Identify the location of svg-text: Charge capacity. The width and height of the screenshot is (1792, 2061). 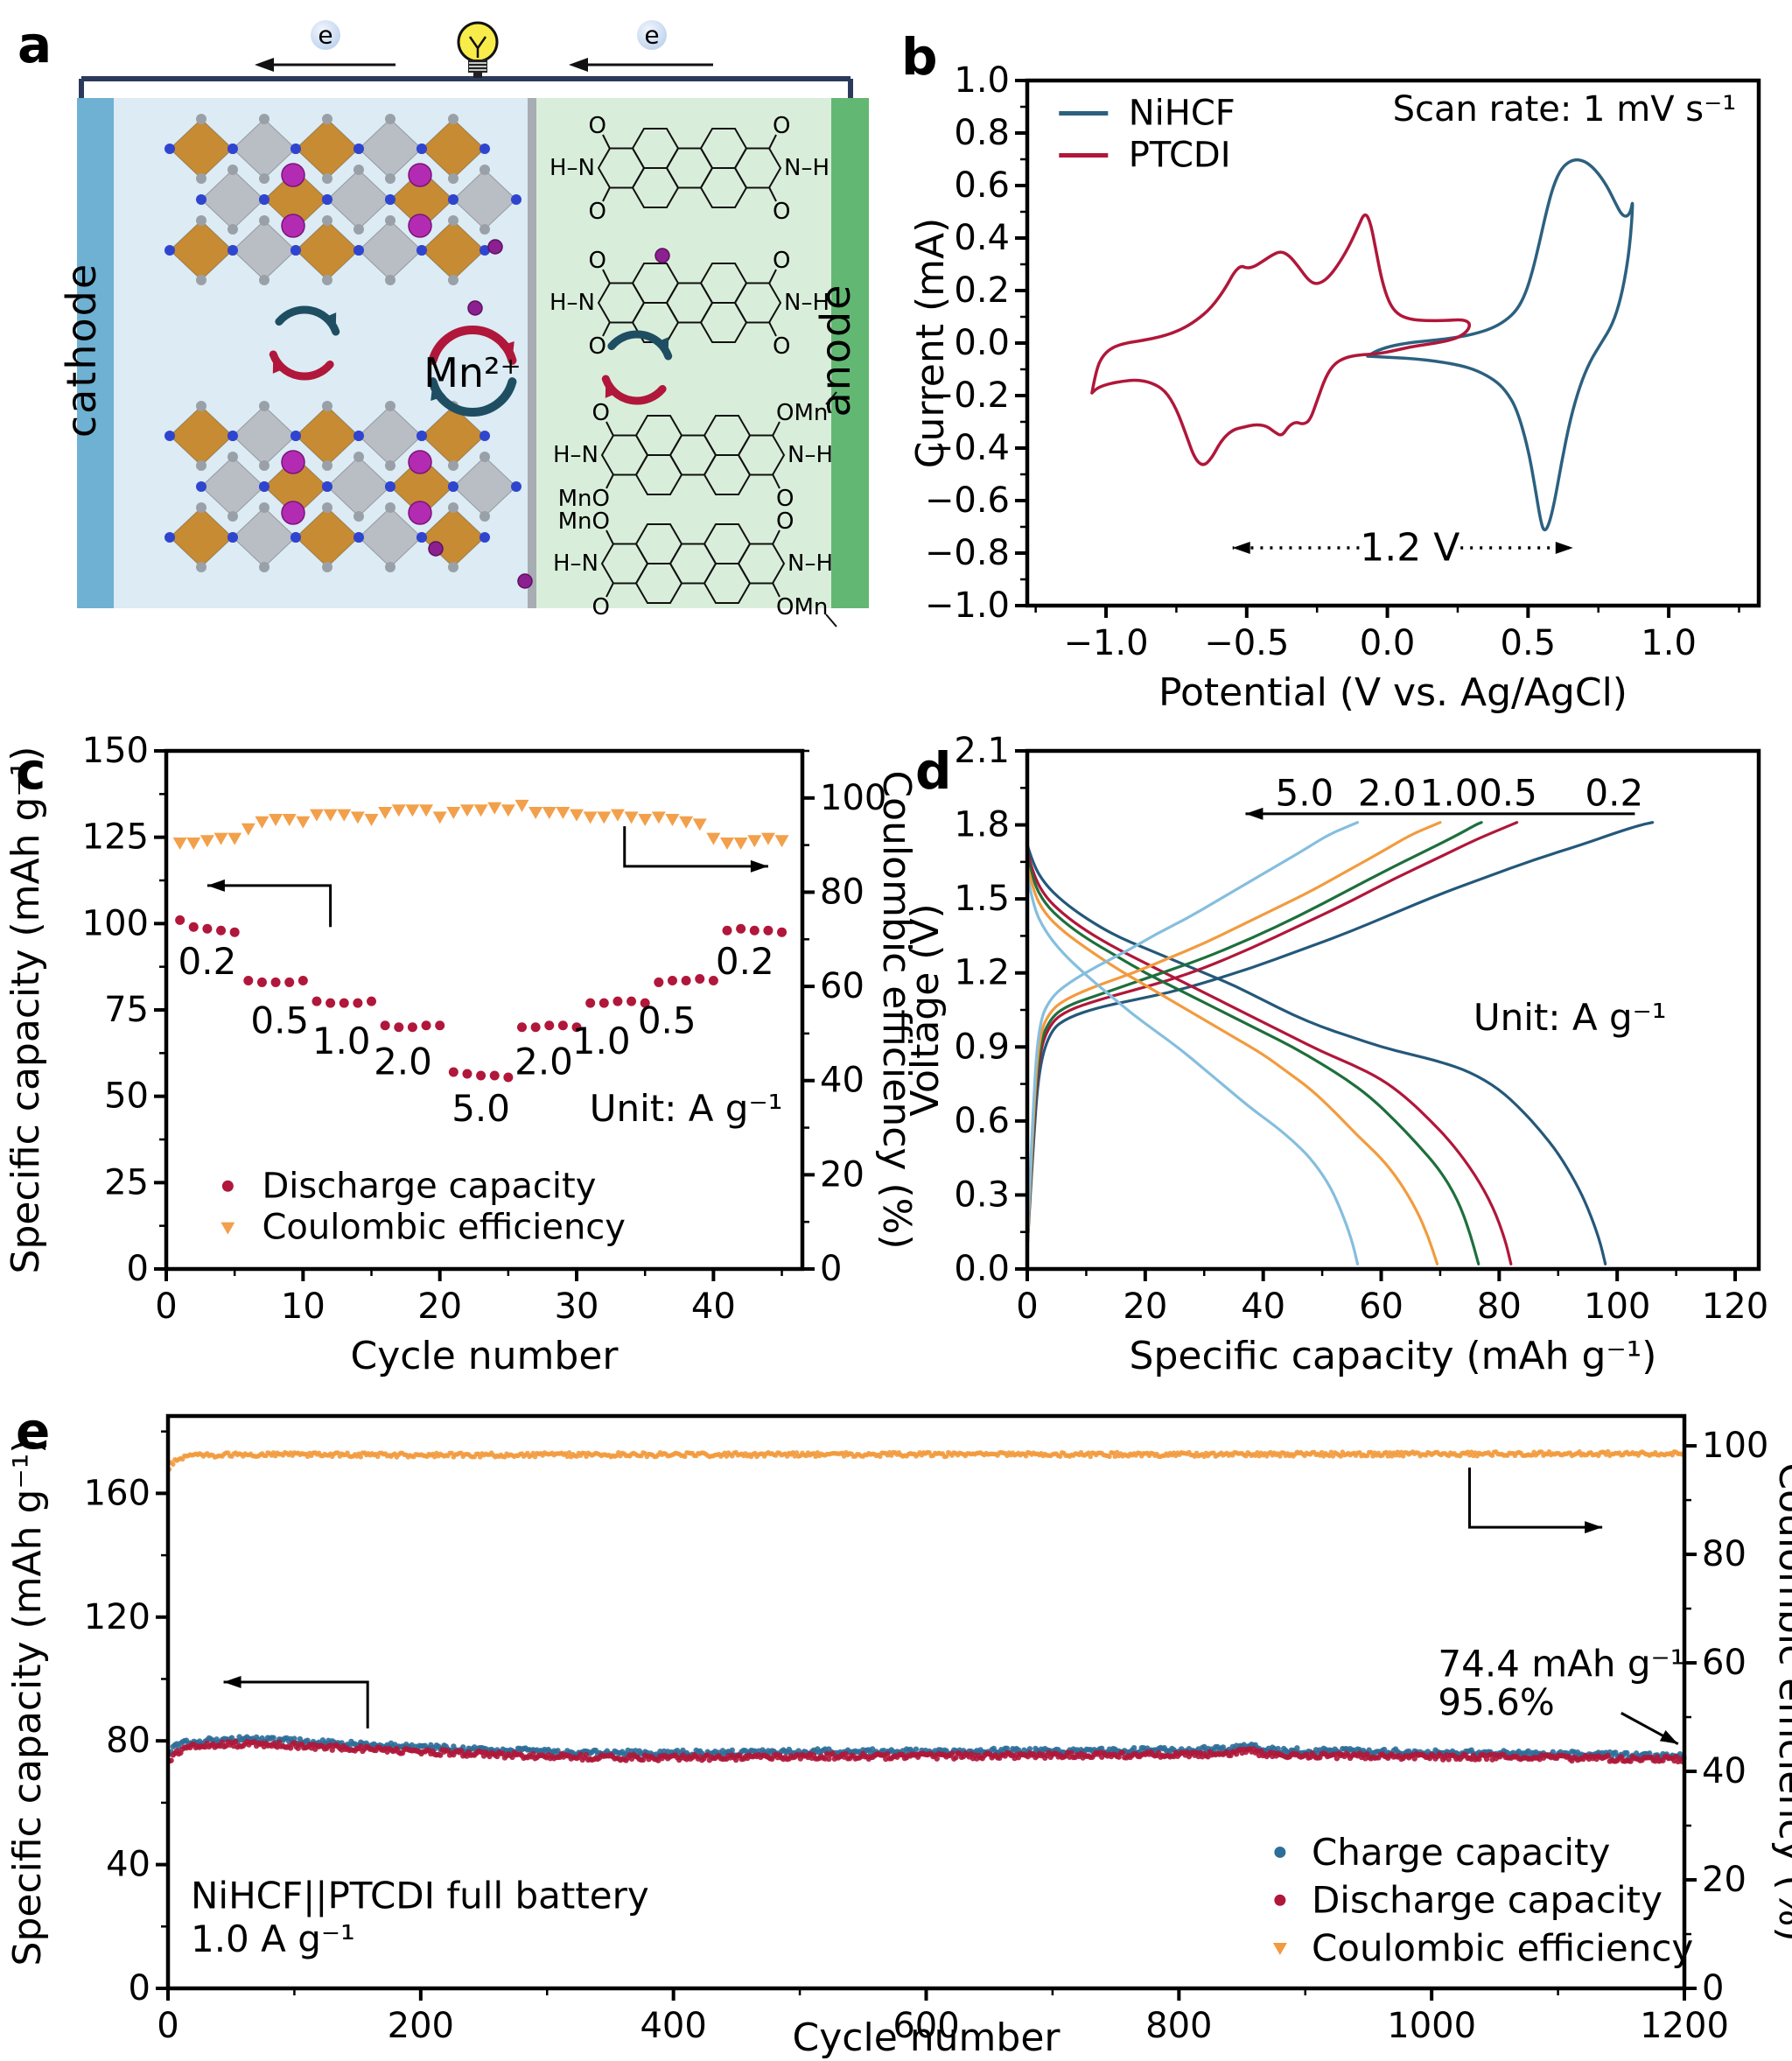
(1461, 1852).